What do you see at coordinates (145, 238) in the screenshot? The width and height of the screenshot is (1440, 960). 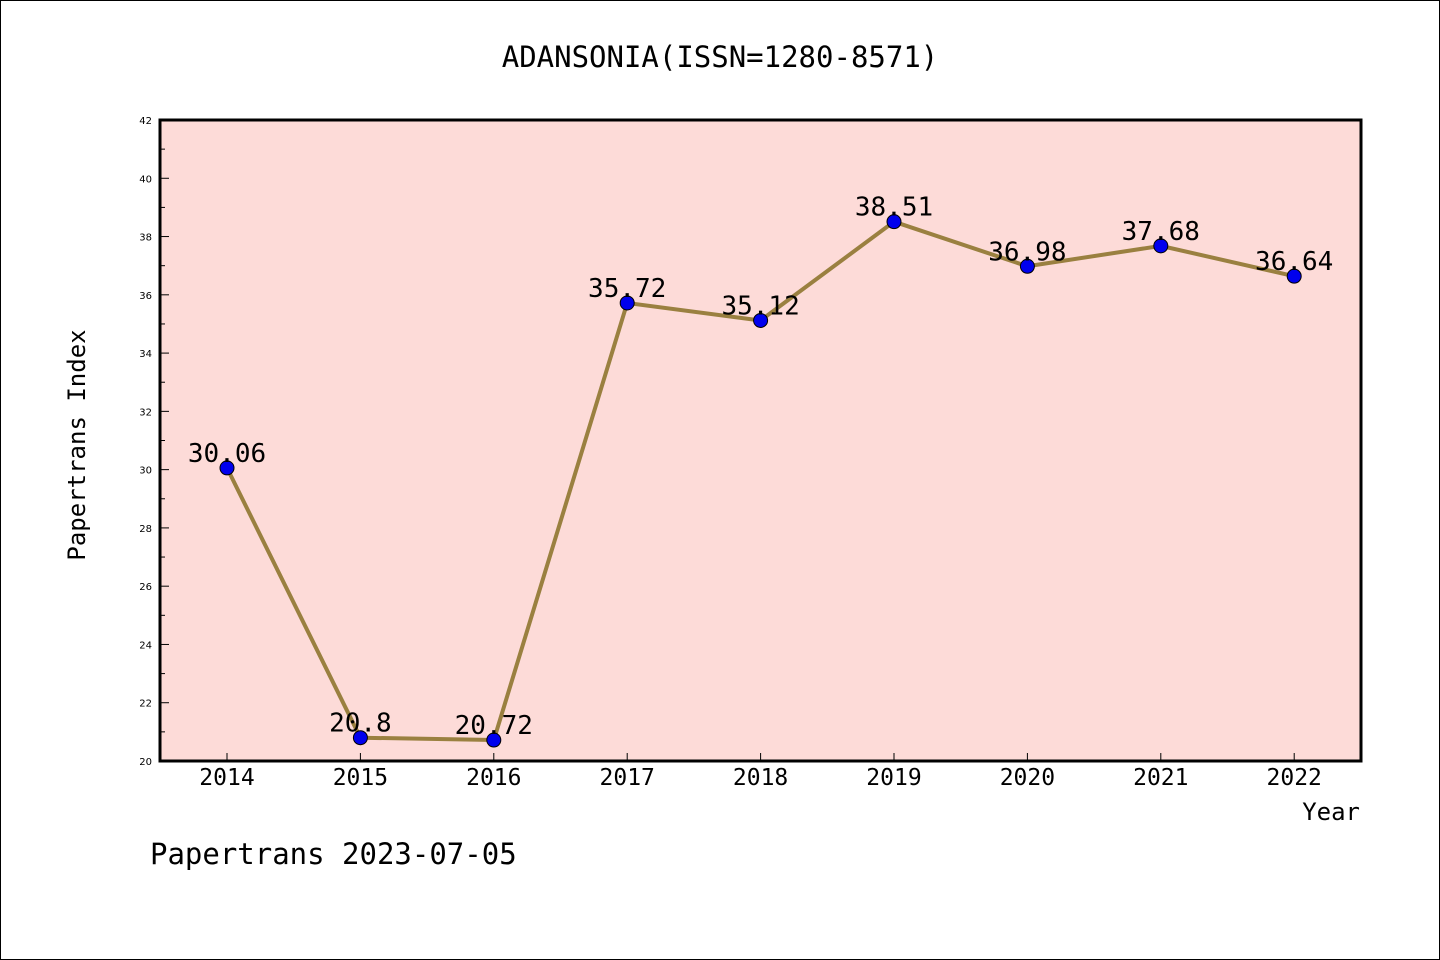 I see `y-tick-label: 38` at bounding box center [145, 238].